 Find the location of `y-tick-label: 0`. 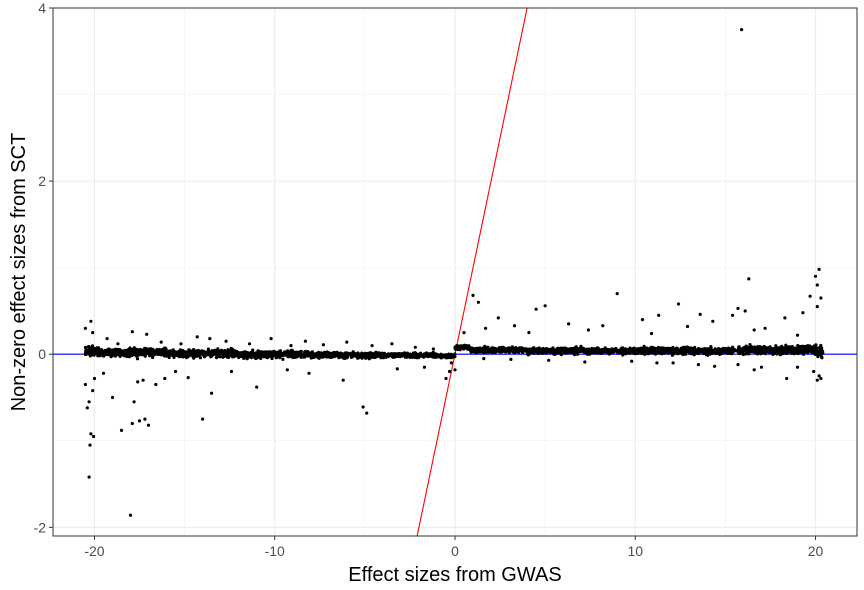

y-tick-label: 0 is located at coordinates (42, 354).